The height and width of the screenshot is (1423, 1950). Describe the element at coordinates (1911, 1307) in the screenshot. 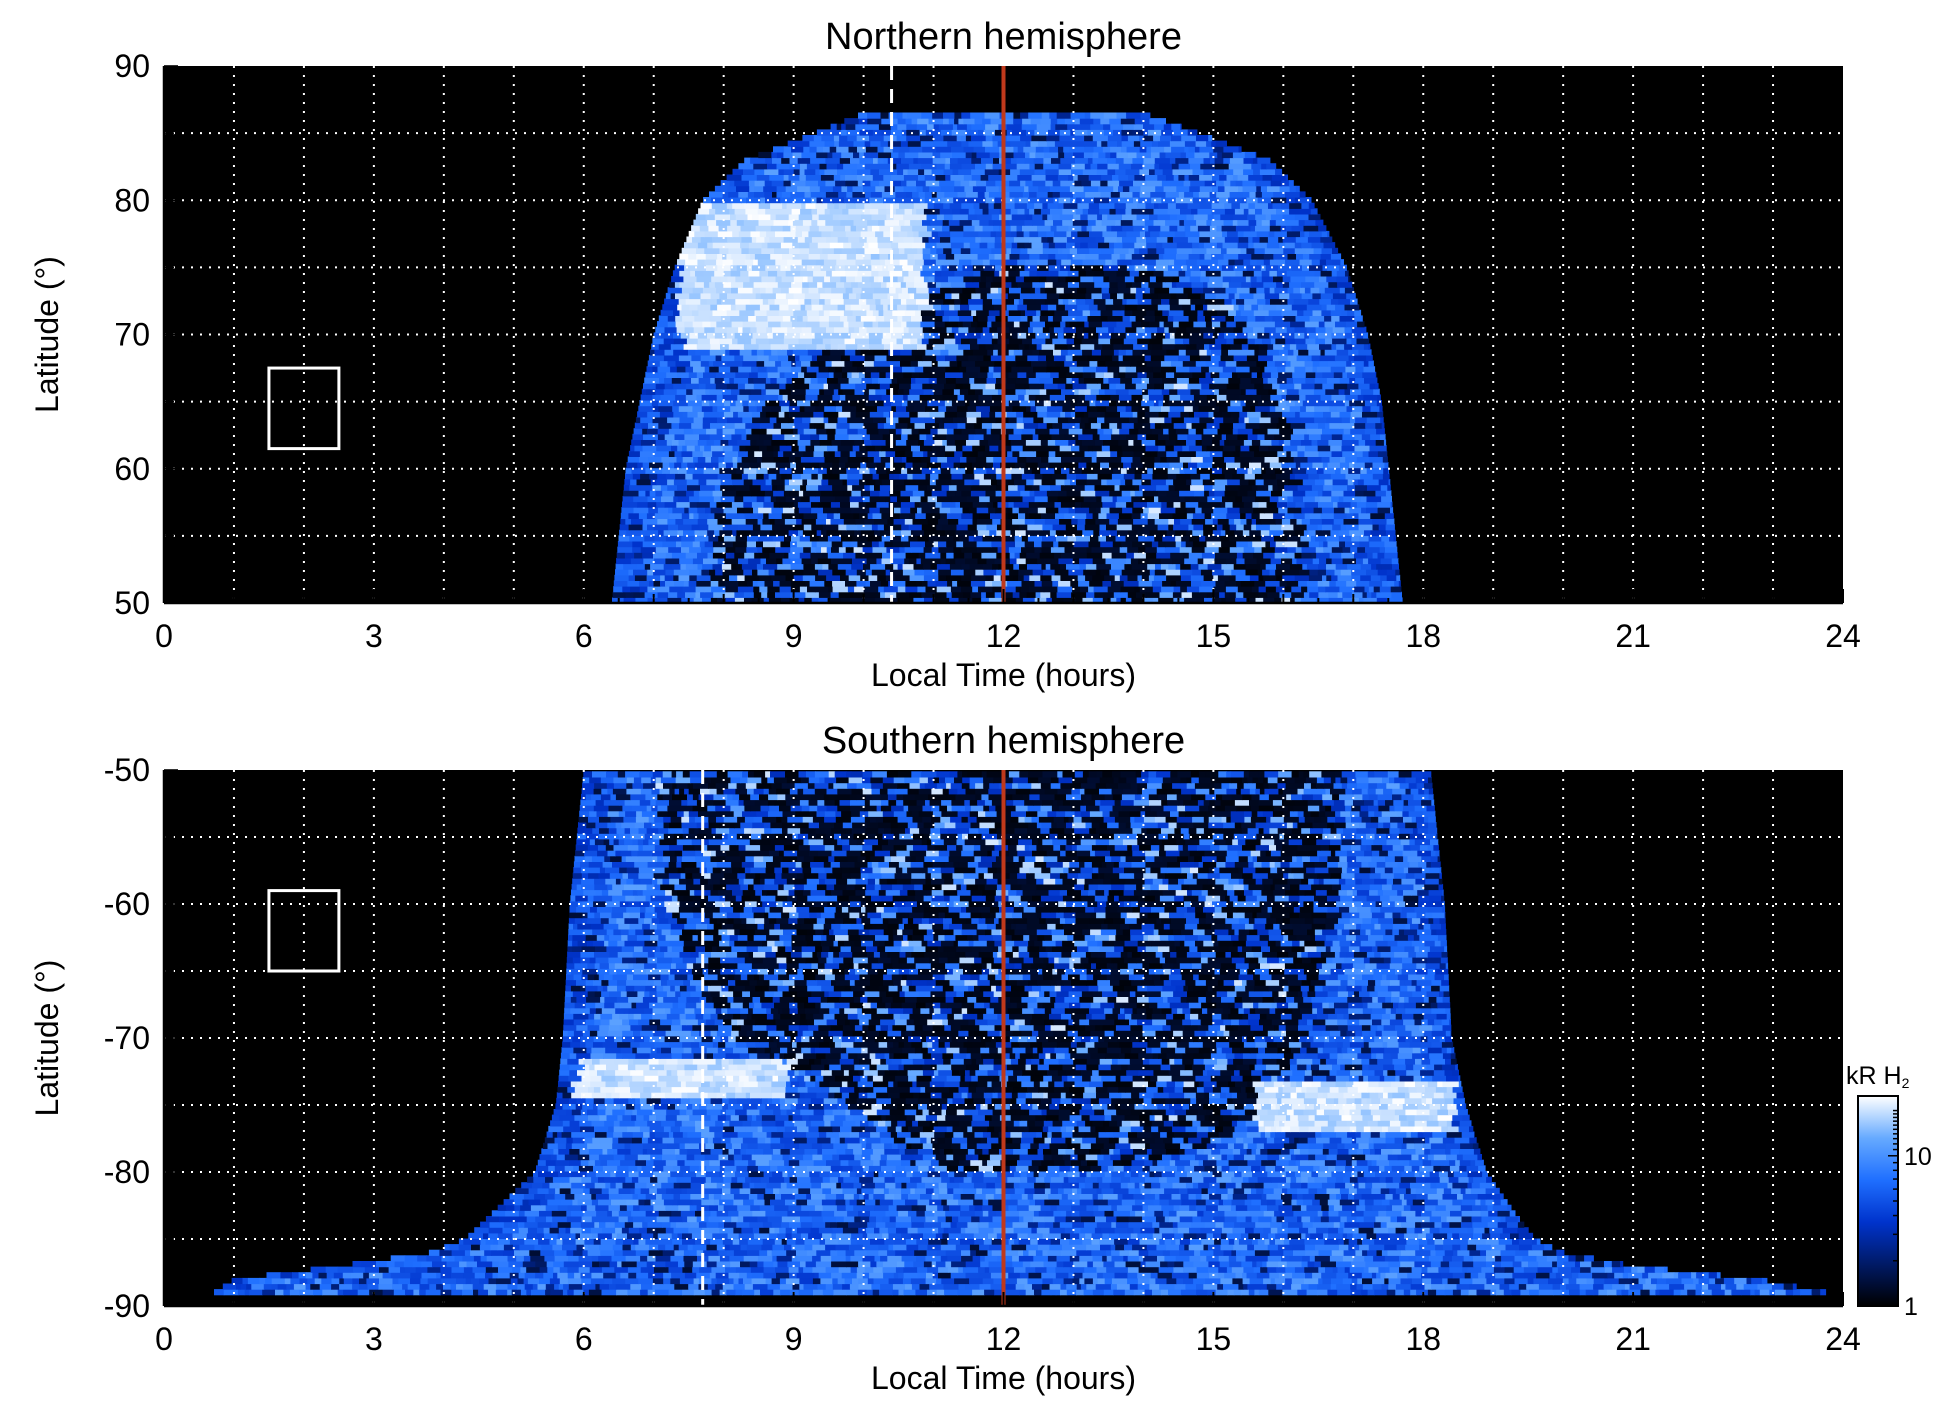

I see `colorbar-tick-label: 1` at that location.